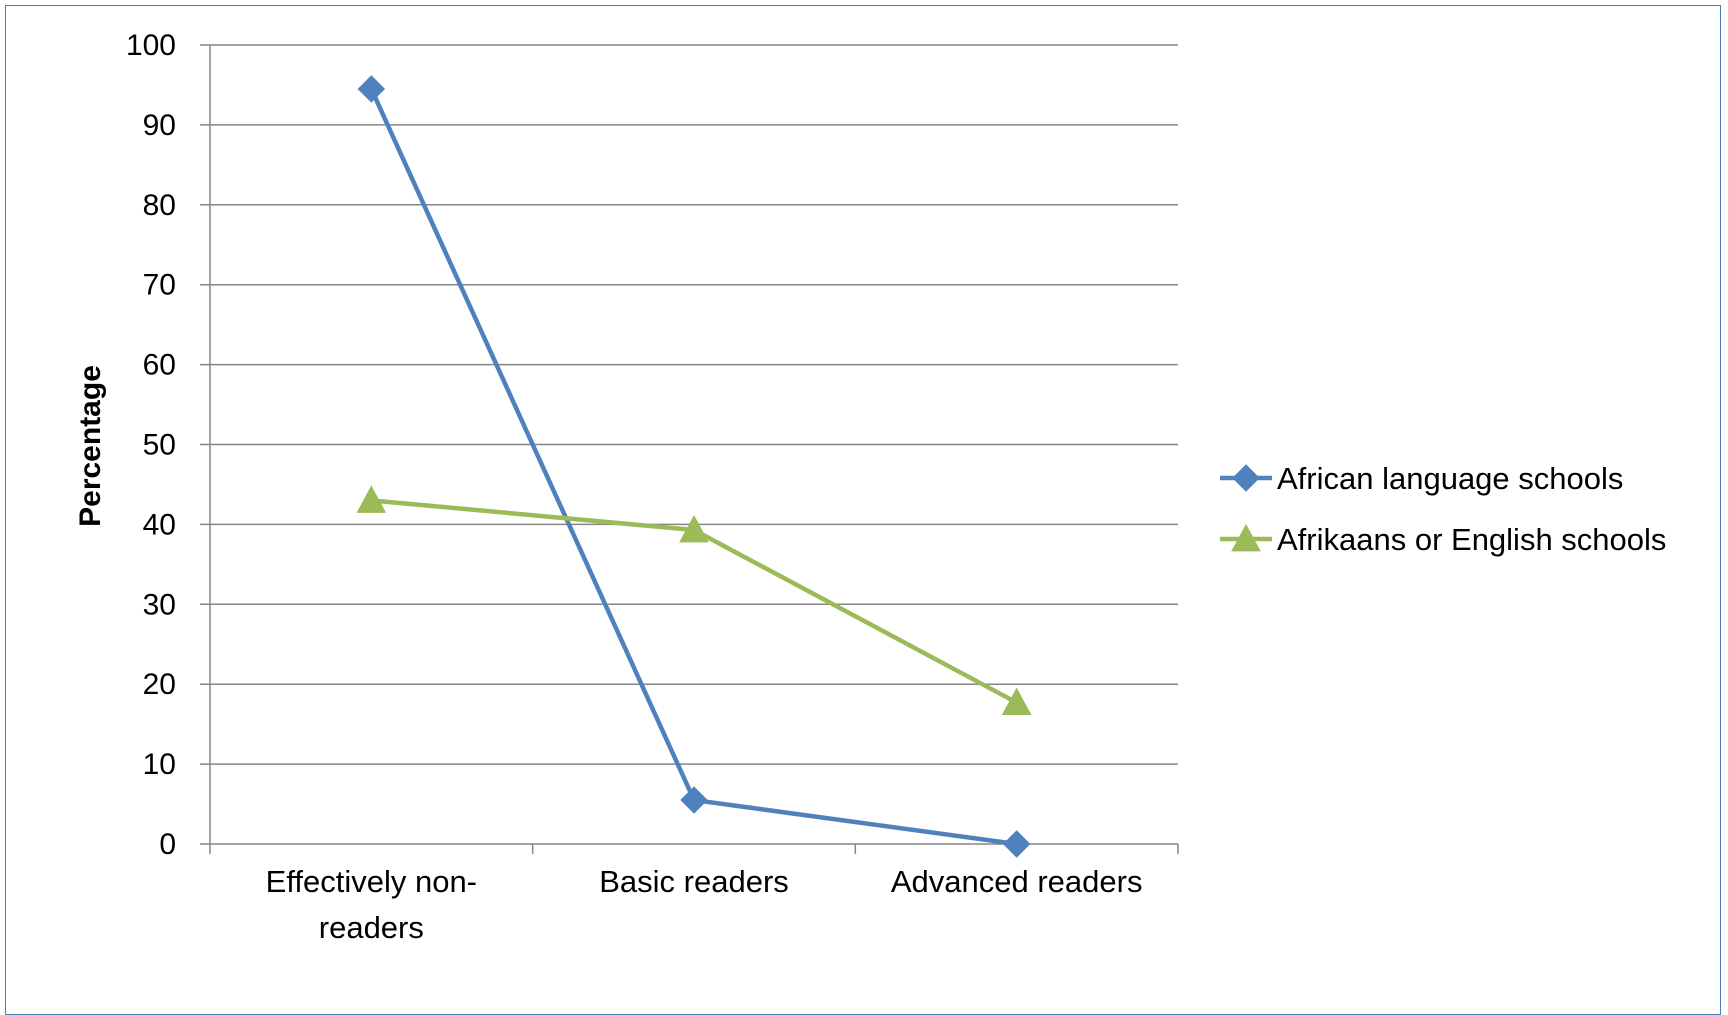 Image resolution: width=1728 pixels, height=1015 pixels. I want to click on y-tick-label: 30, so click(159, 604).